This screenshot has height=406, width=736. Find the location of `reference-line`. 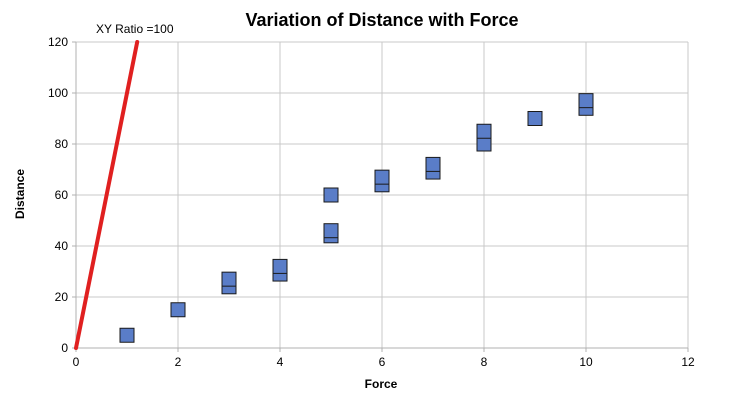

reference-line is located at coordinates (107, 195).